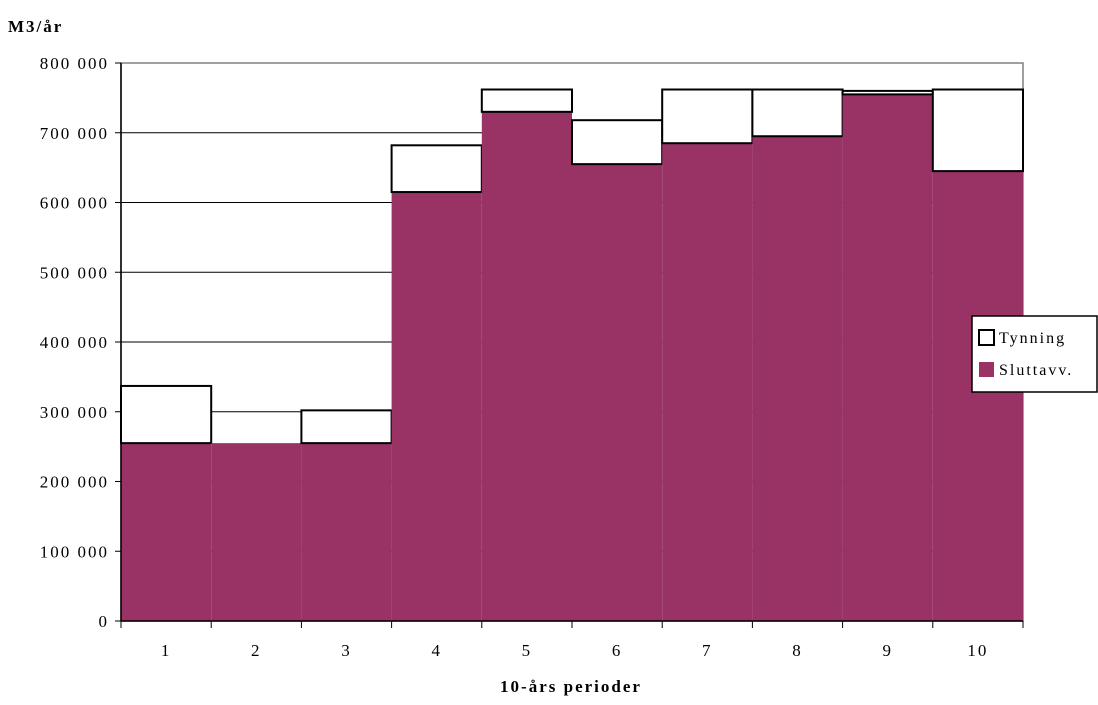 This screenshot has width=1098, height=705. Describe the element at coordinates (74, 551) in the screenshot. I see `y-tick-label: 100 000` at that location.